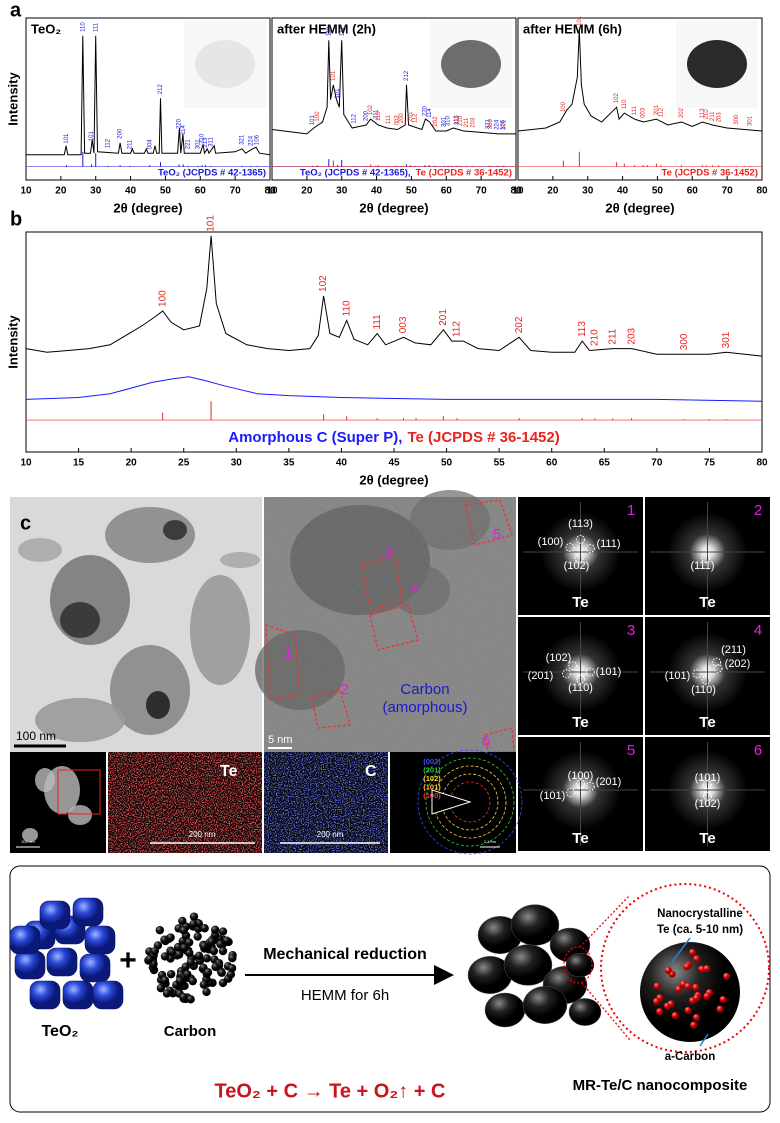 This screenshot has height=1123, width=780. Describe the element at coordinates (703, 690) in the screenshot. I see `spot-label: (110)` at that location.